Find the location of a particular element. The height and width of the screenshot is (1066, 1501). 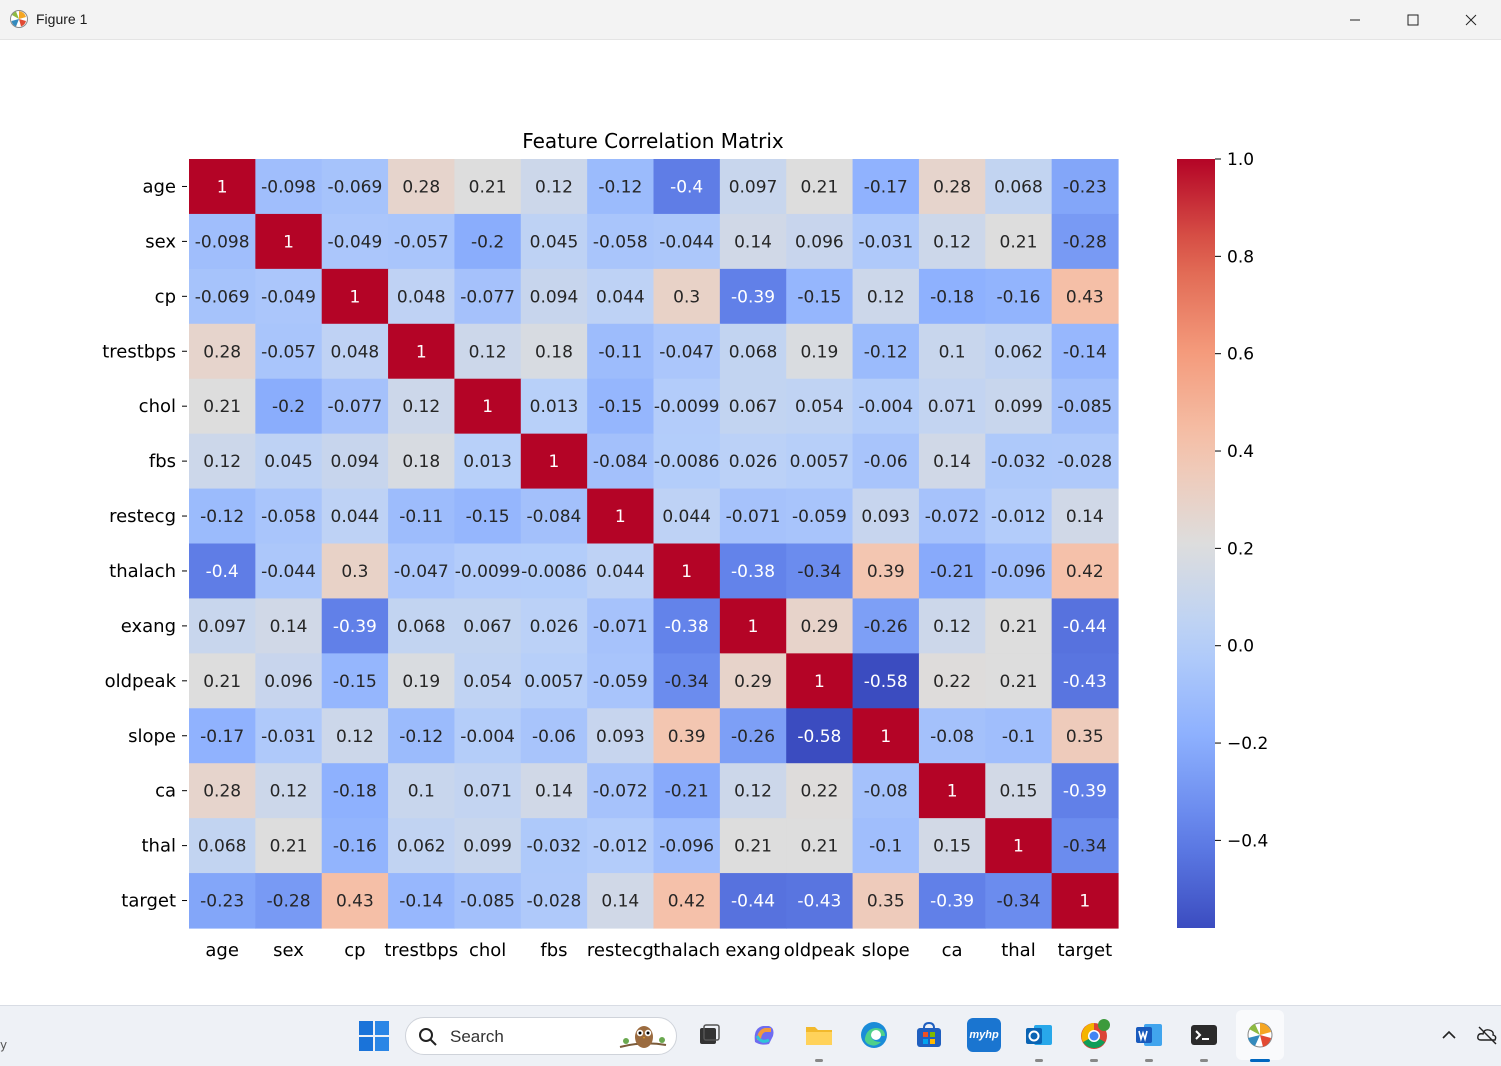

cell-value-label: -0.08 is located at coordinates (952, 737).